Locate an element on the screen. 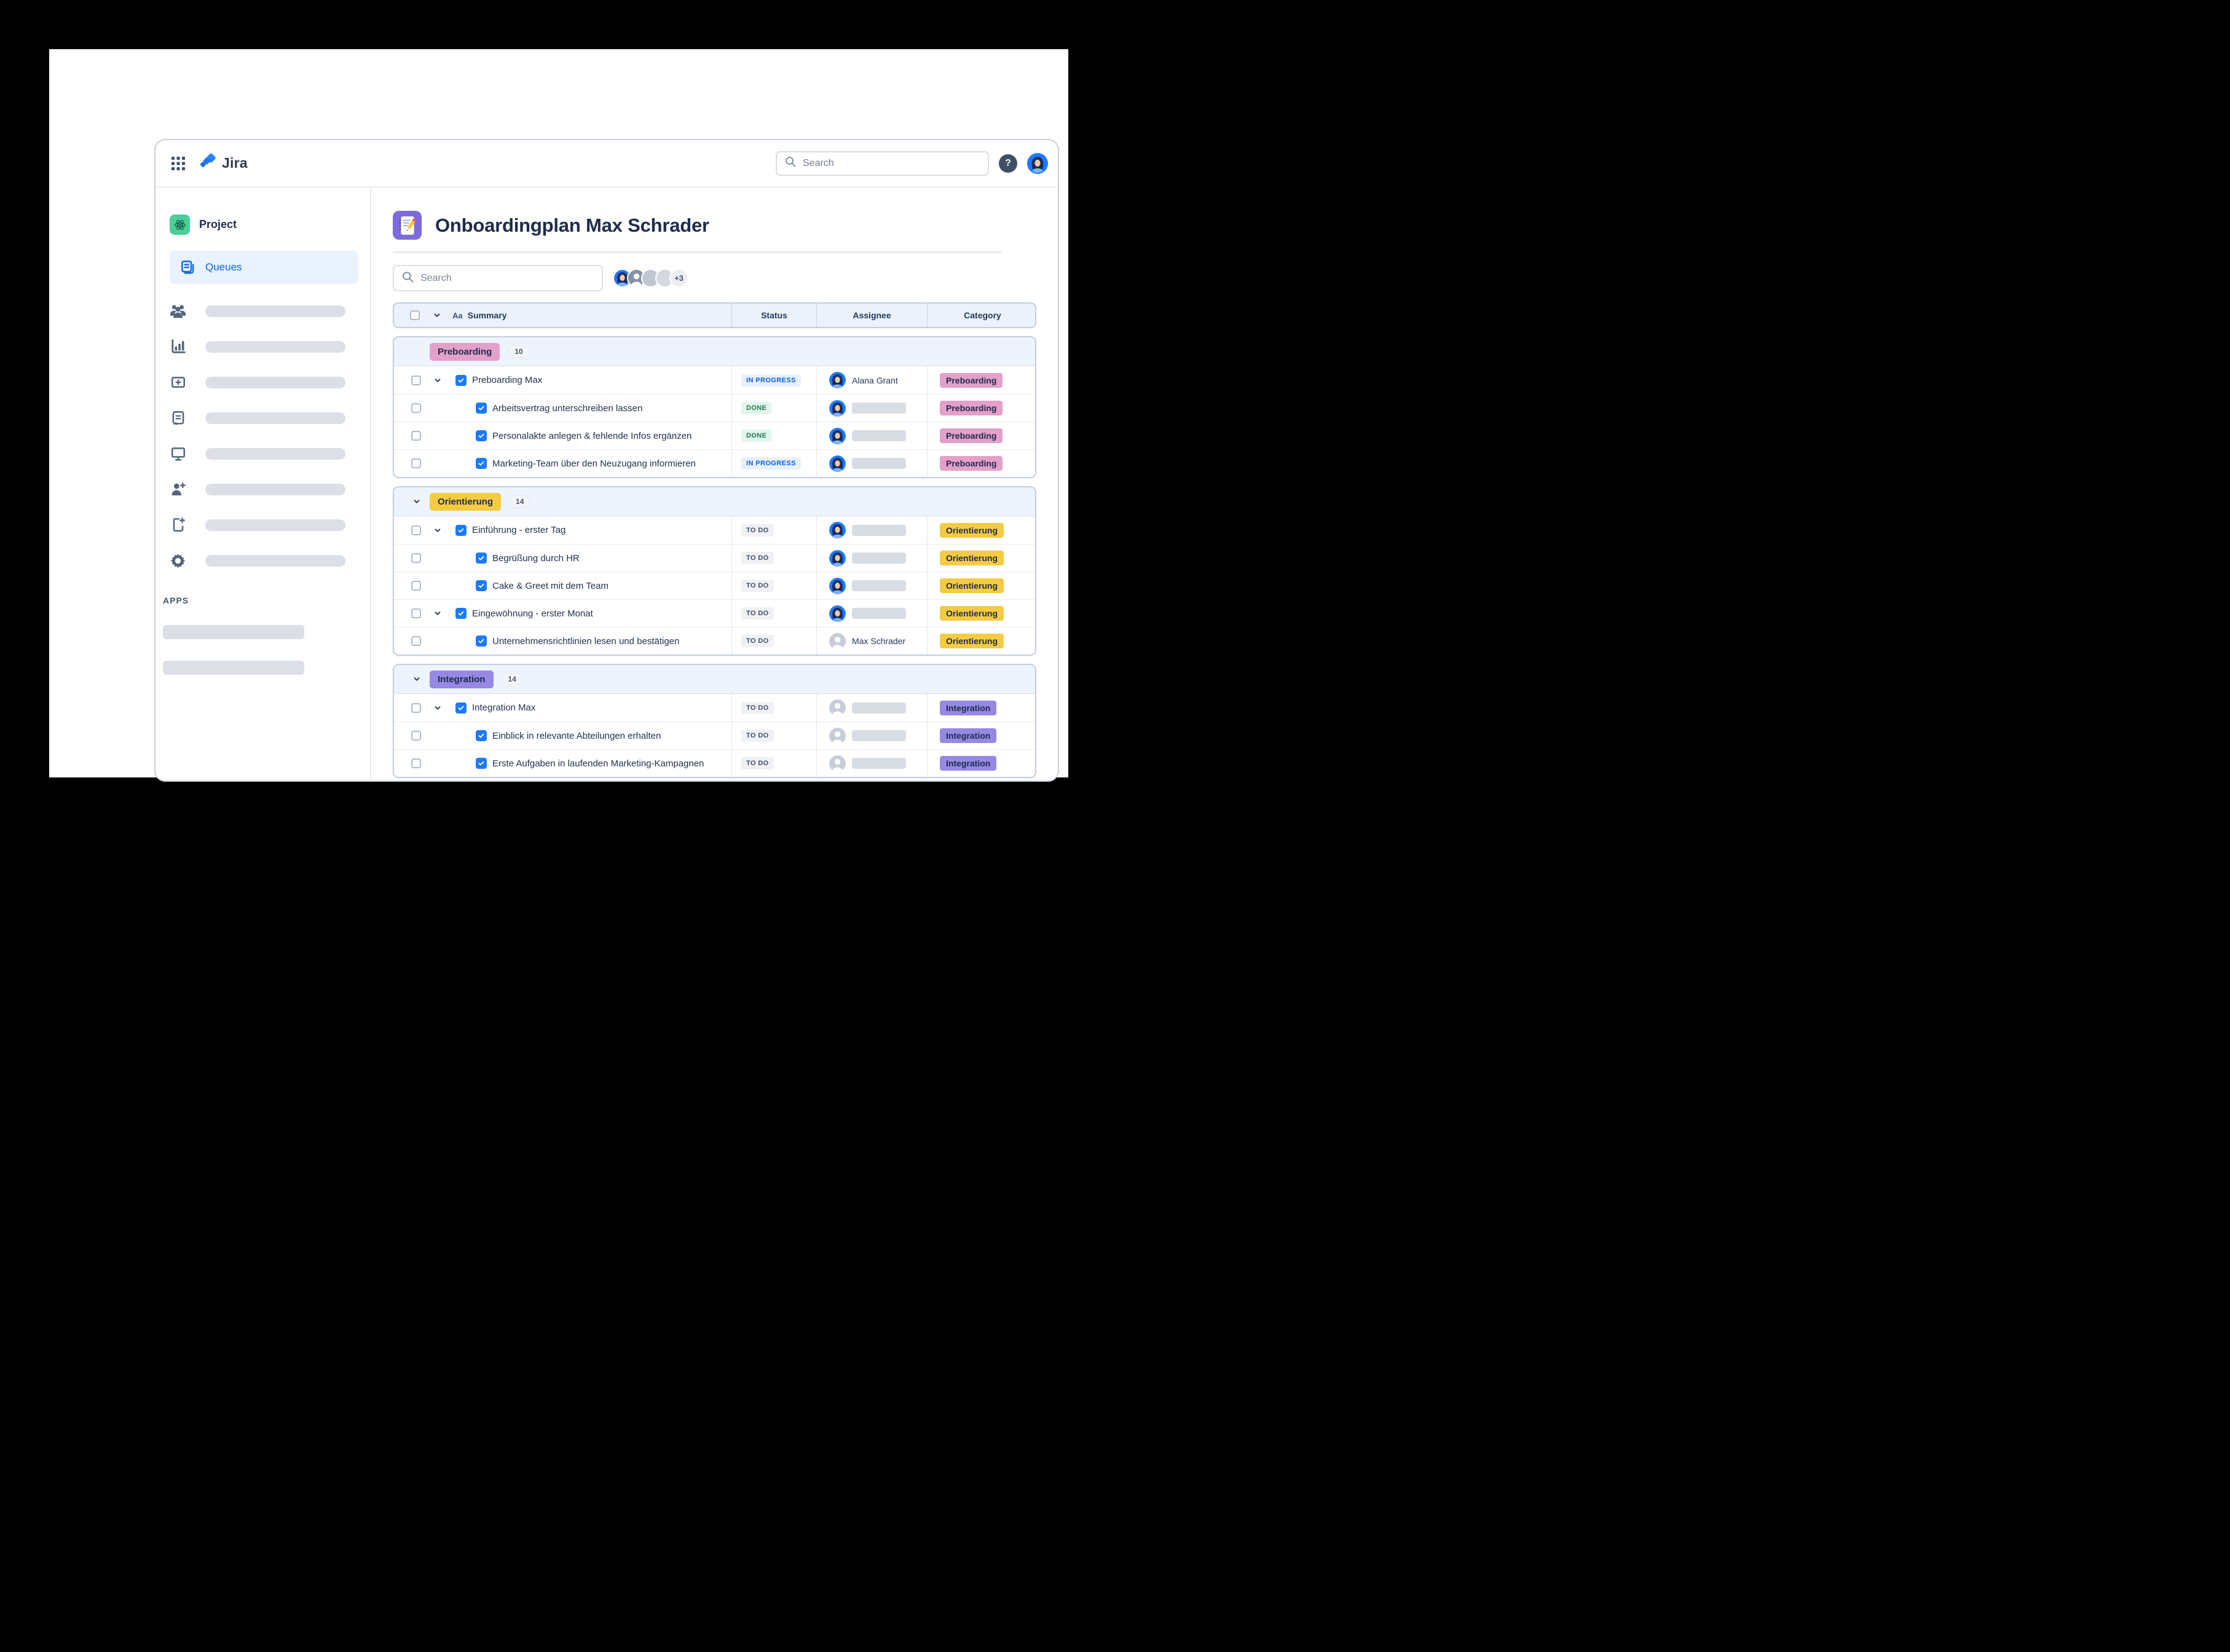 This screenshot has width=2230, height=1652. assignee-name: Max Schrader is located at coordinates (879, 641).